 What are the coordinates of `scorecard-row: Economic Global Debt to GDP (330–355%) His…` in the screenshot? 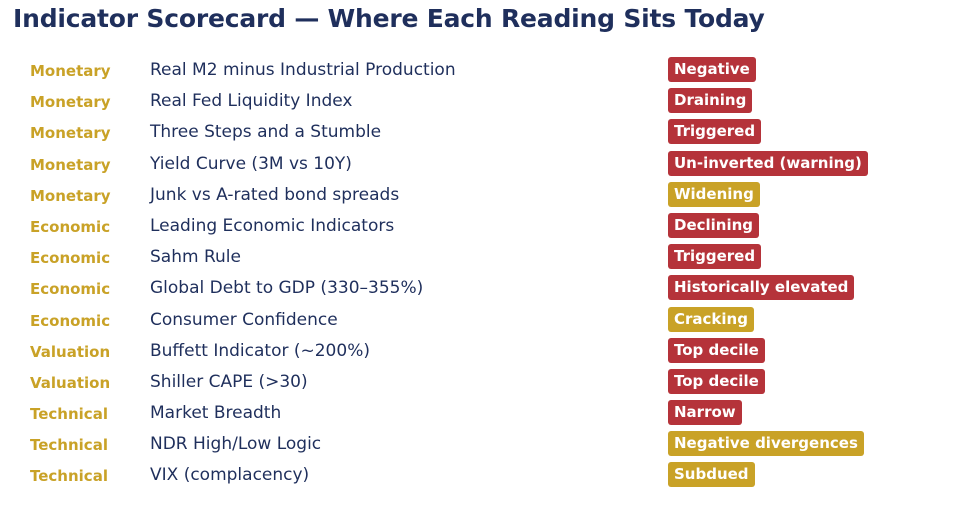 It's located at (484, 289).